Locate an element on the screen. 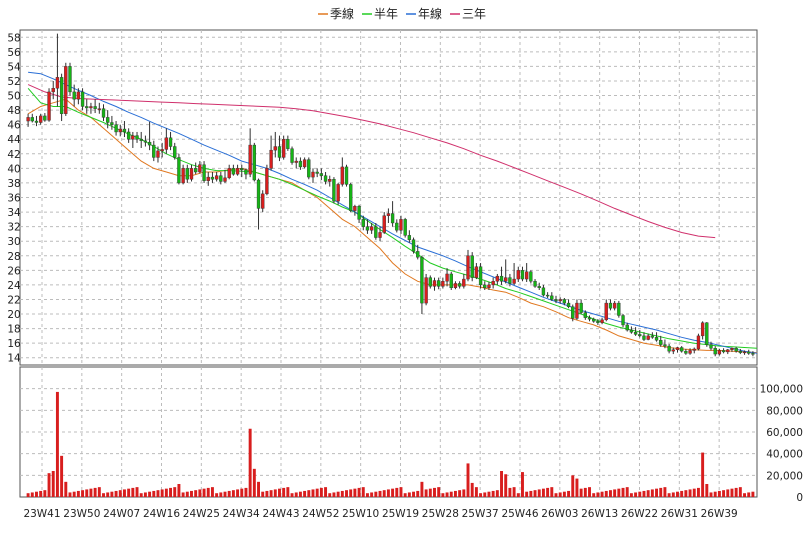 This screenshot has height=544, width=808. price-tick-label: 38 is located at coordinates (13, 184).